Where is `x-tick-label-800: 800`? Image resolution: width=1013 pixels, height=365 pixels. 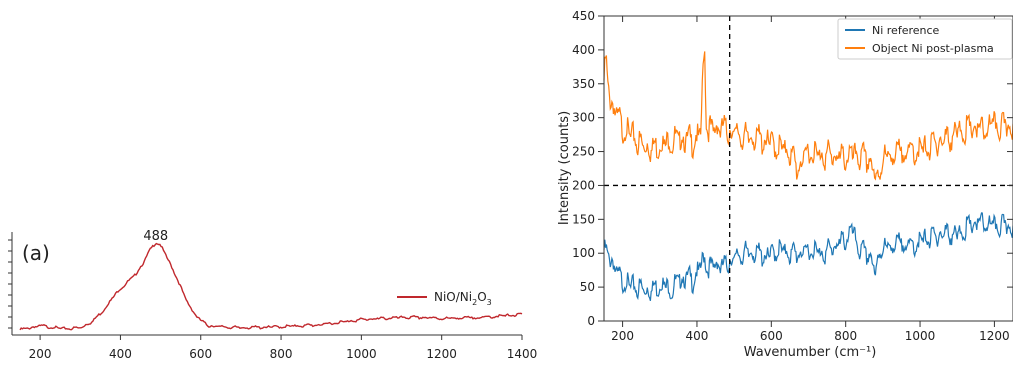
x-tick-label-800: 800 is located at coordinates (845, 336).